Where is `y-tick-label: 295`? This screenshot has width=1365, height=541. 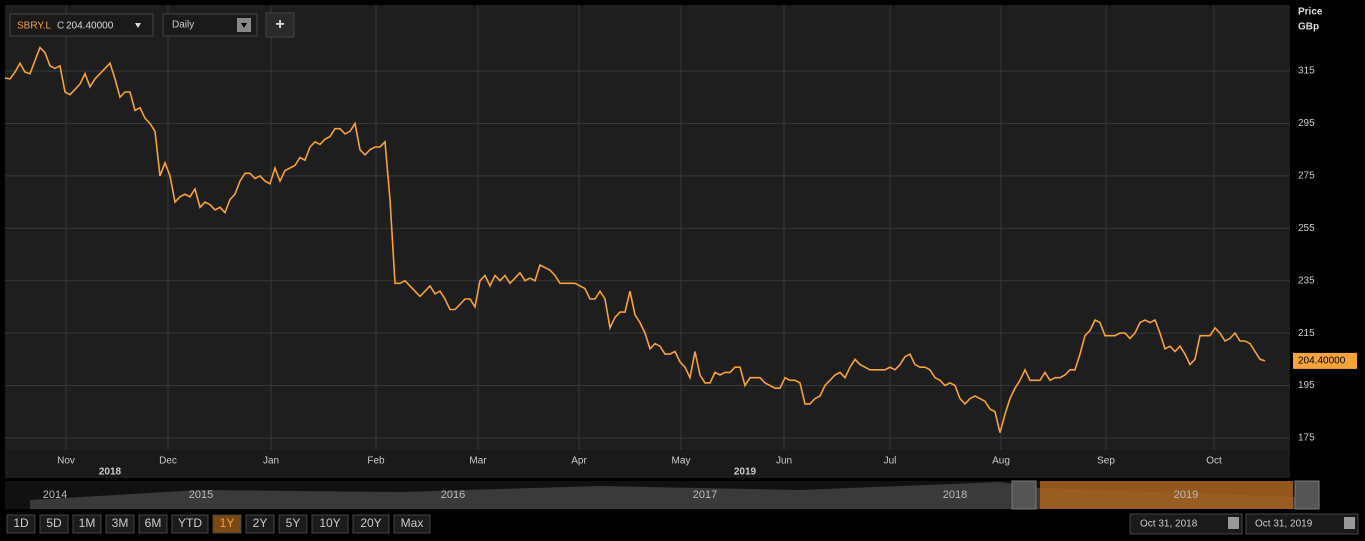 y-tick-label: 295 is located at coordinates (1306, 123).